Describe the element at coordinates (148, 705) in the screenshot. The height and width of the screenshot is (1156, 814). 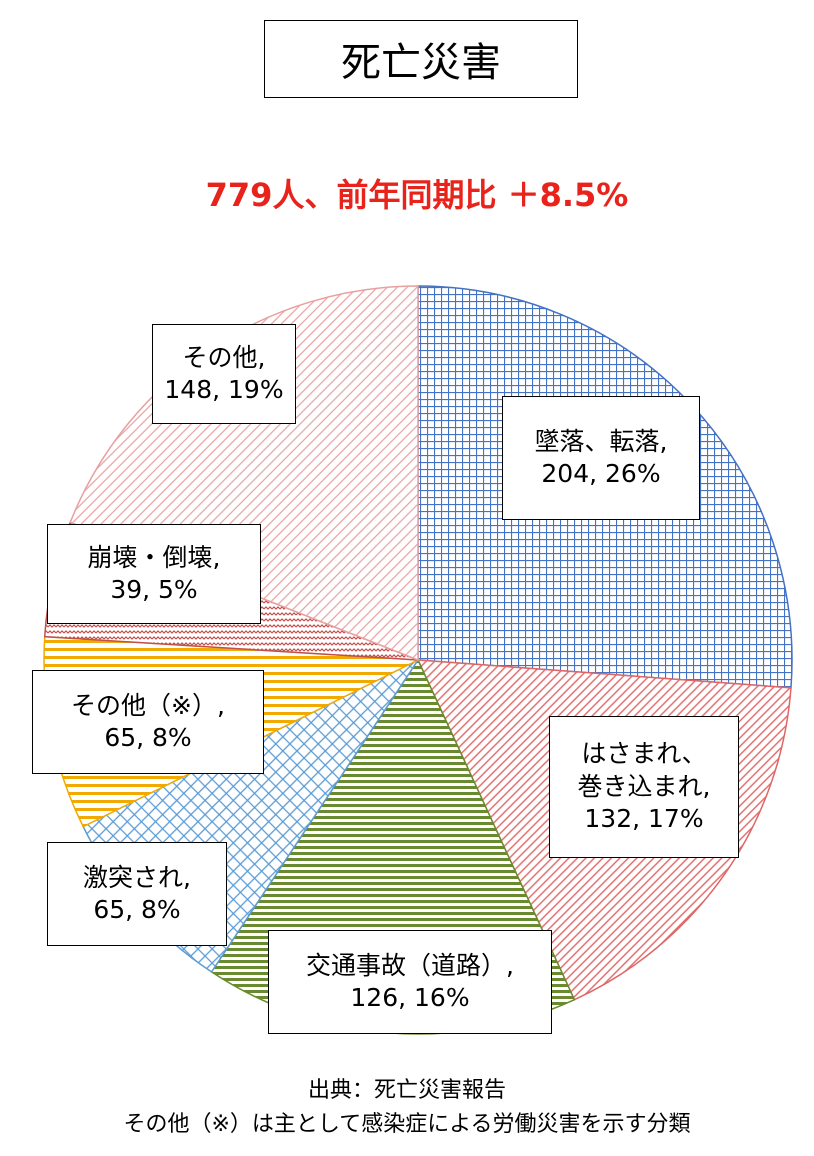
I see `label-other-infection-name: その他（※）,` at that location.